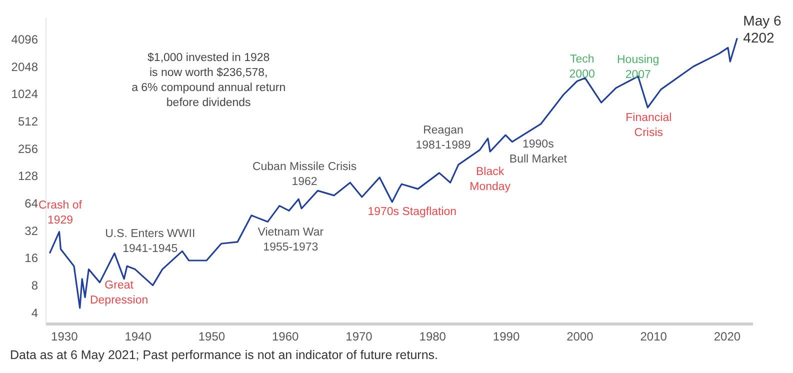 The height and width of the screenshot is (373, 793). I want to click on annotation: Black Monday, so click(490, 180).